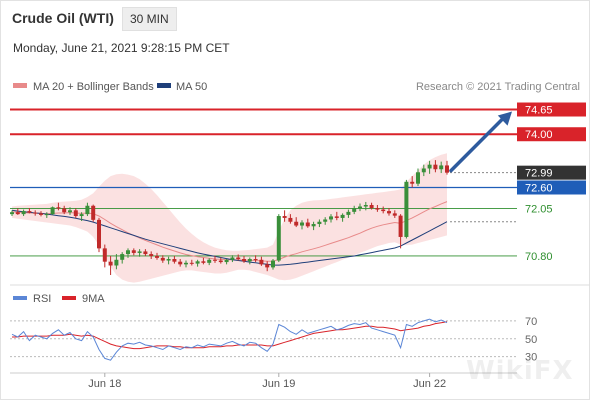  Describe the element at coordinates (504, 118) in the screenshot. I see `trend-arrow-head` at that location.